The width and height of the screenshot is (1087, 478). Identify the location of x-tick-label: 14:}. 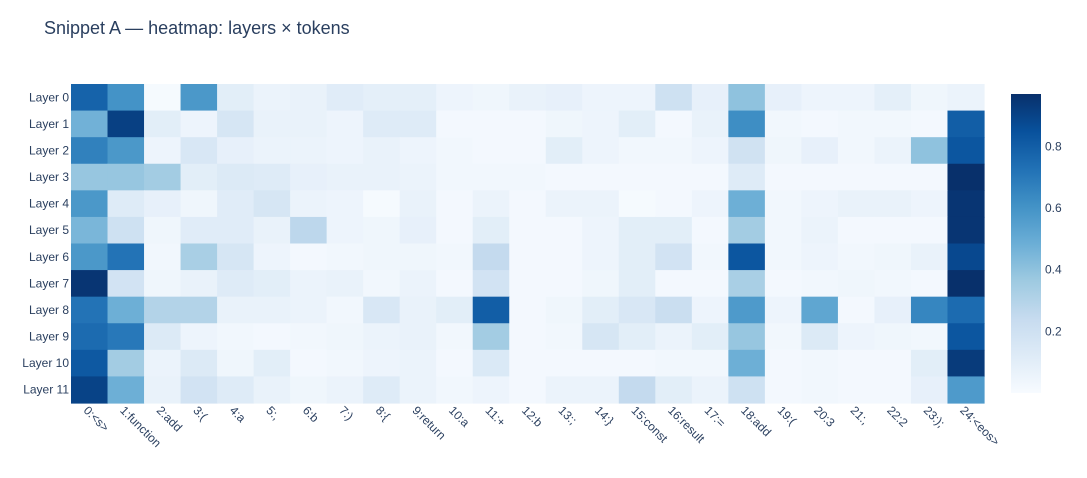
(604, 415).